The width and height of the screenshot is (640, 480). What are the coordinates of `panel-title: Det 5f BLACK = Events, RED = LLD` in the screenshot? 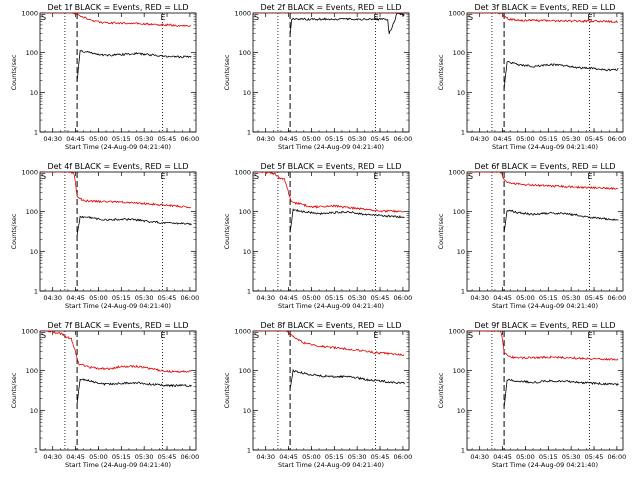 It's located at (330, 166).